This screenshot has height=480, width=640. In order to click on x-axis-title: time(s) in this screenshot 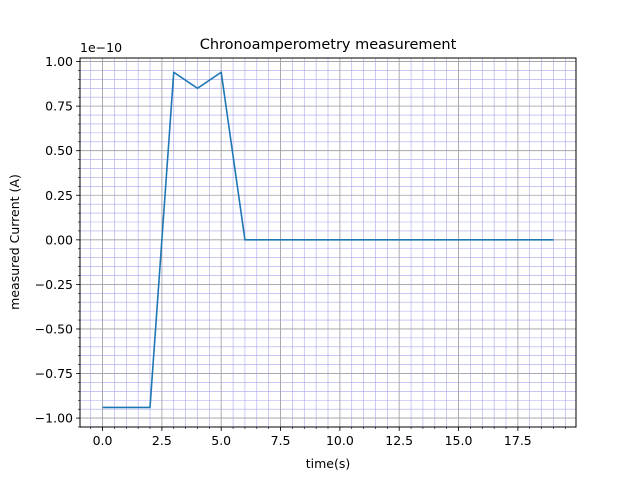, I will do `click(328, 463)`.